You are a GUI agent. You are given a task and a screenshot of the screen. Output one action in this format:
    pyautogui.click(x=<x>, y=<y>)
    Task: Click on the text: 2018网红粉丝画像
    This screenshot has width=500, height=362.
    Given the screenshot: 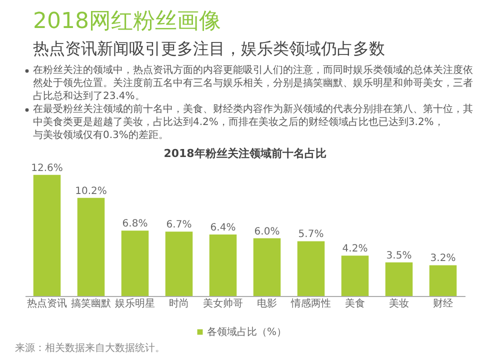 What is the action you would take?
    pyautogui.click(x=127, y=21)
    